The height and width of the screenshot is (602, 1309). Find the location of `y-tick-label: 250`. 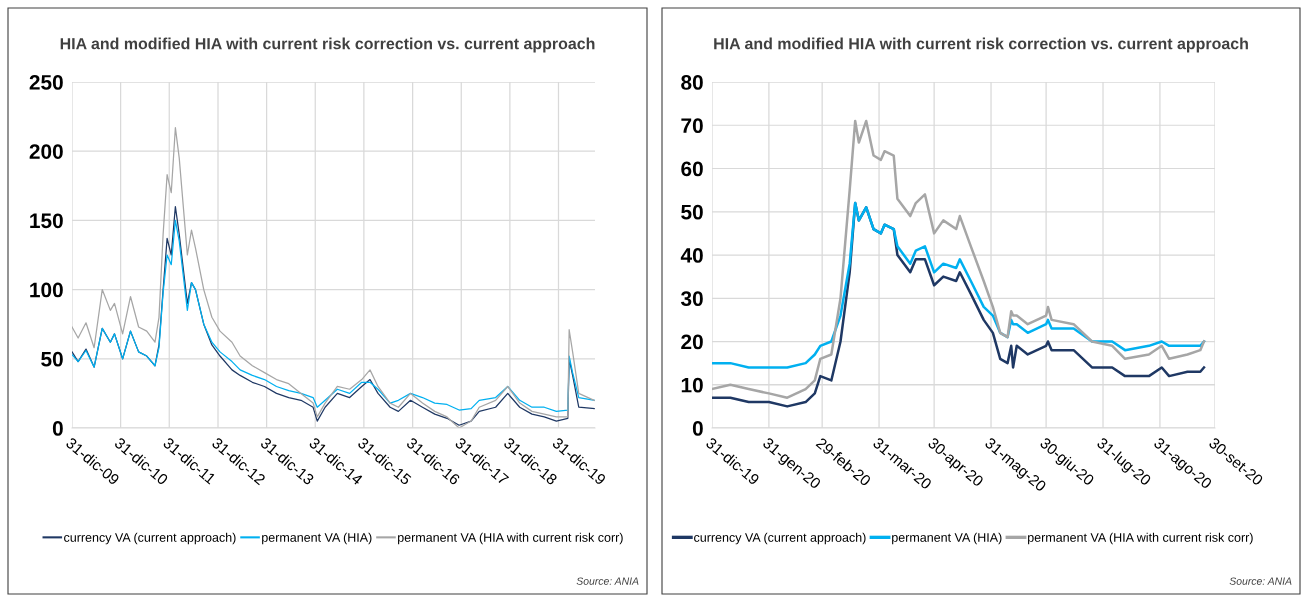

y-tick-label: 250 is located at coordinates (46, 82).